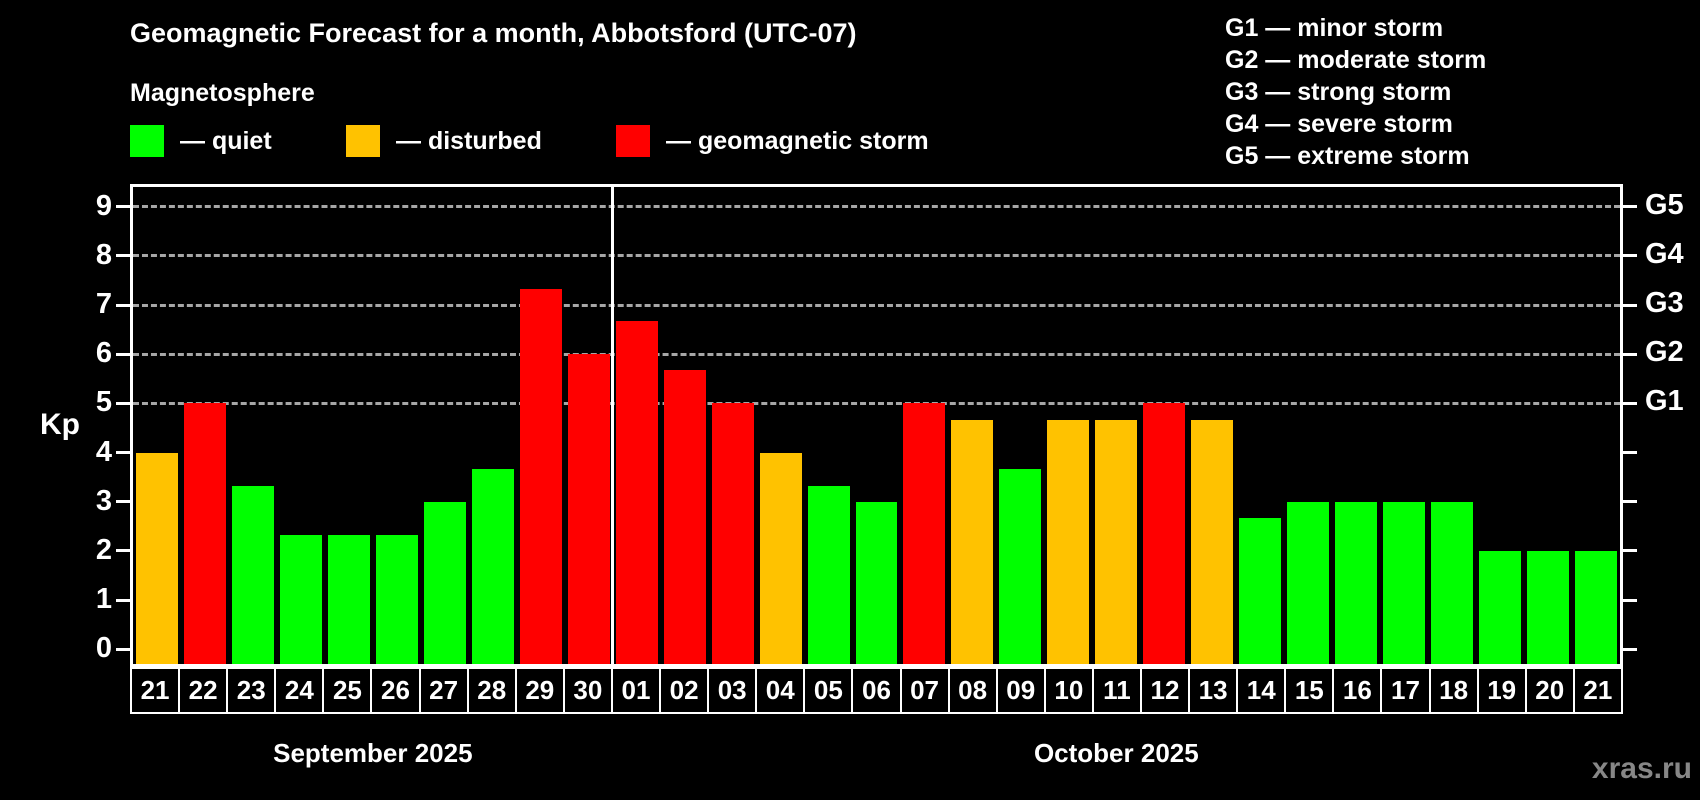  I want to click on day-label-cell: 18, so click(1453, 690).